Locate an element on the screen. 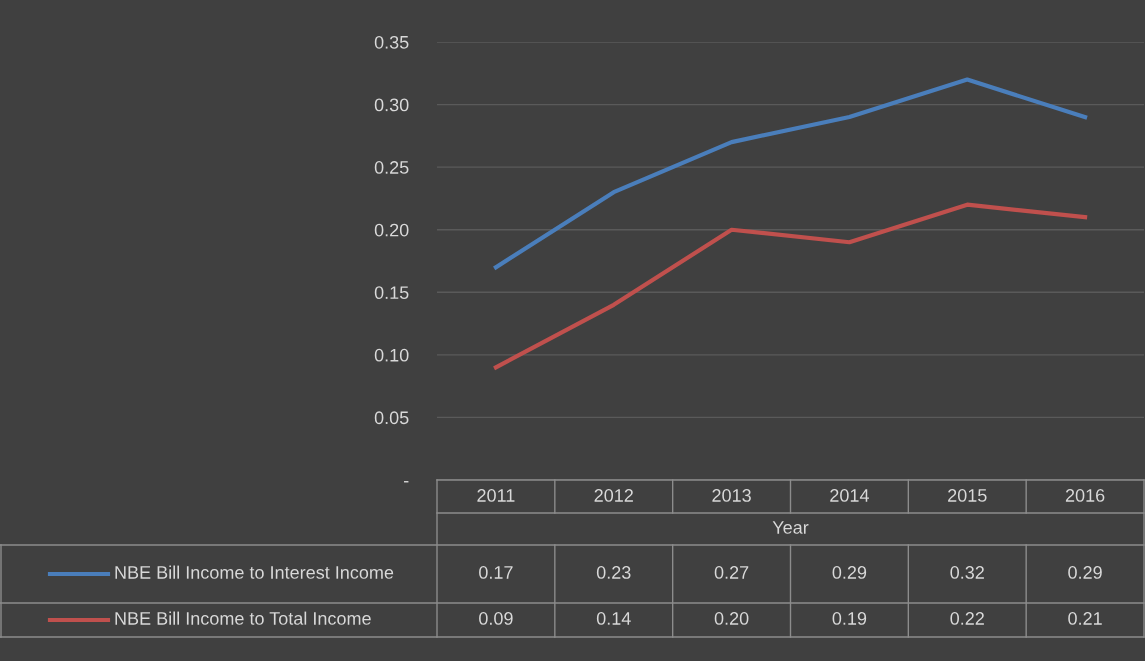 The height and width of the screenshot is (661, 1145). legend-label: NBE Bill Income to Total Income is located at coordinates (243, 618).